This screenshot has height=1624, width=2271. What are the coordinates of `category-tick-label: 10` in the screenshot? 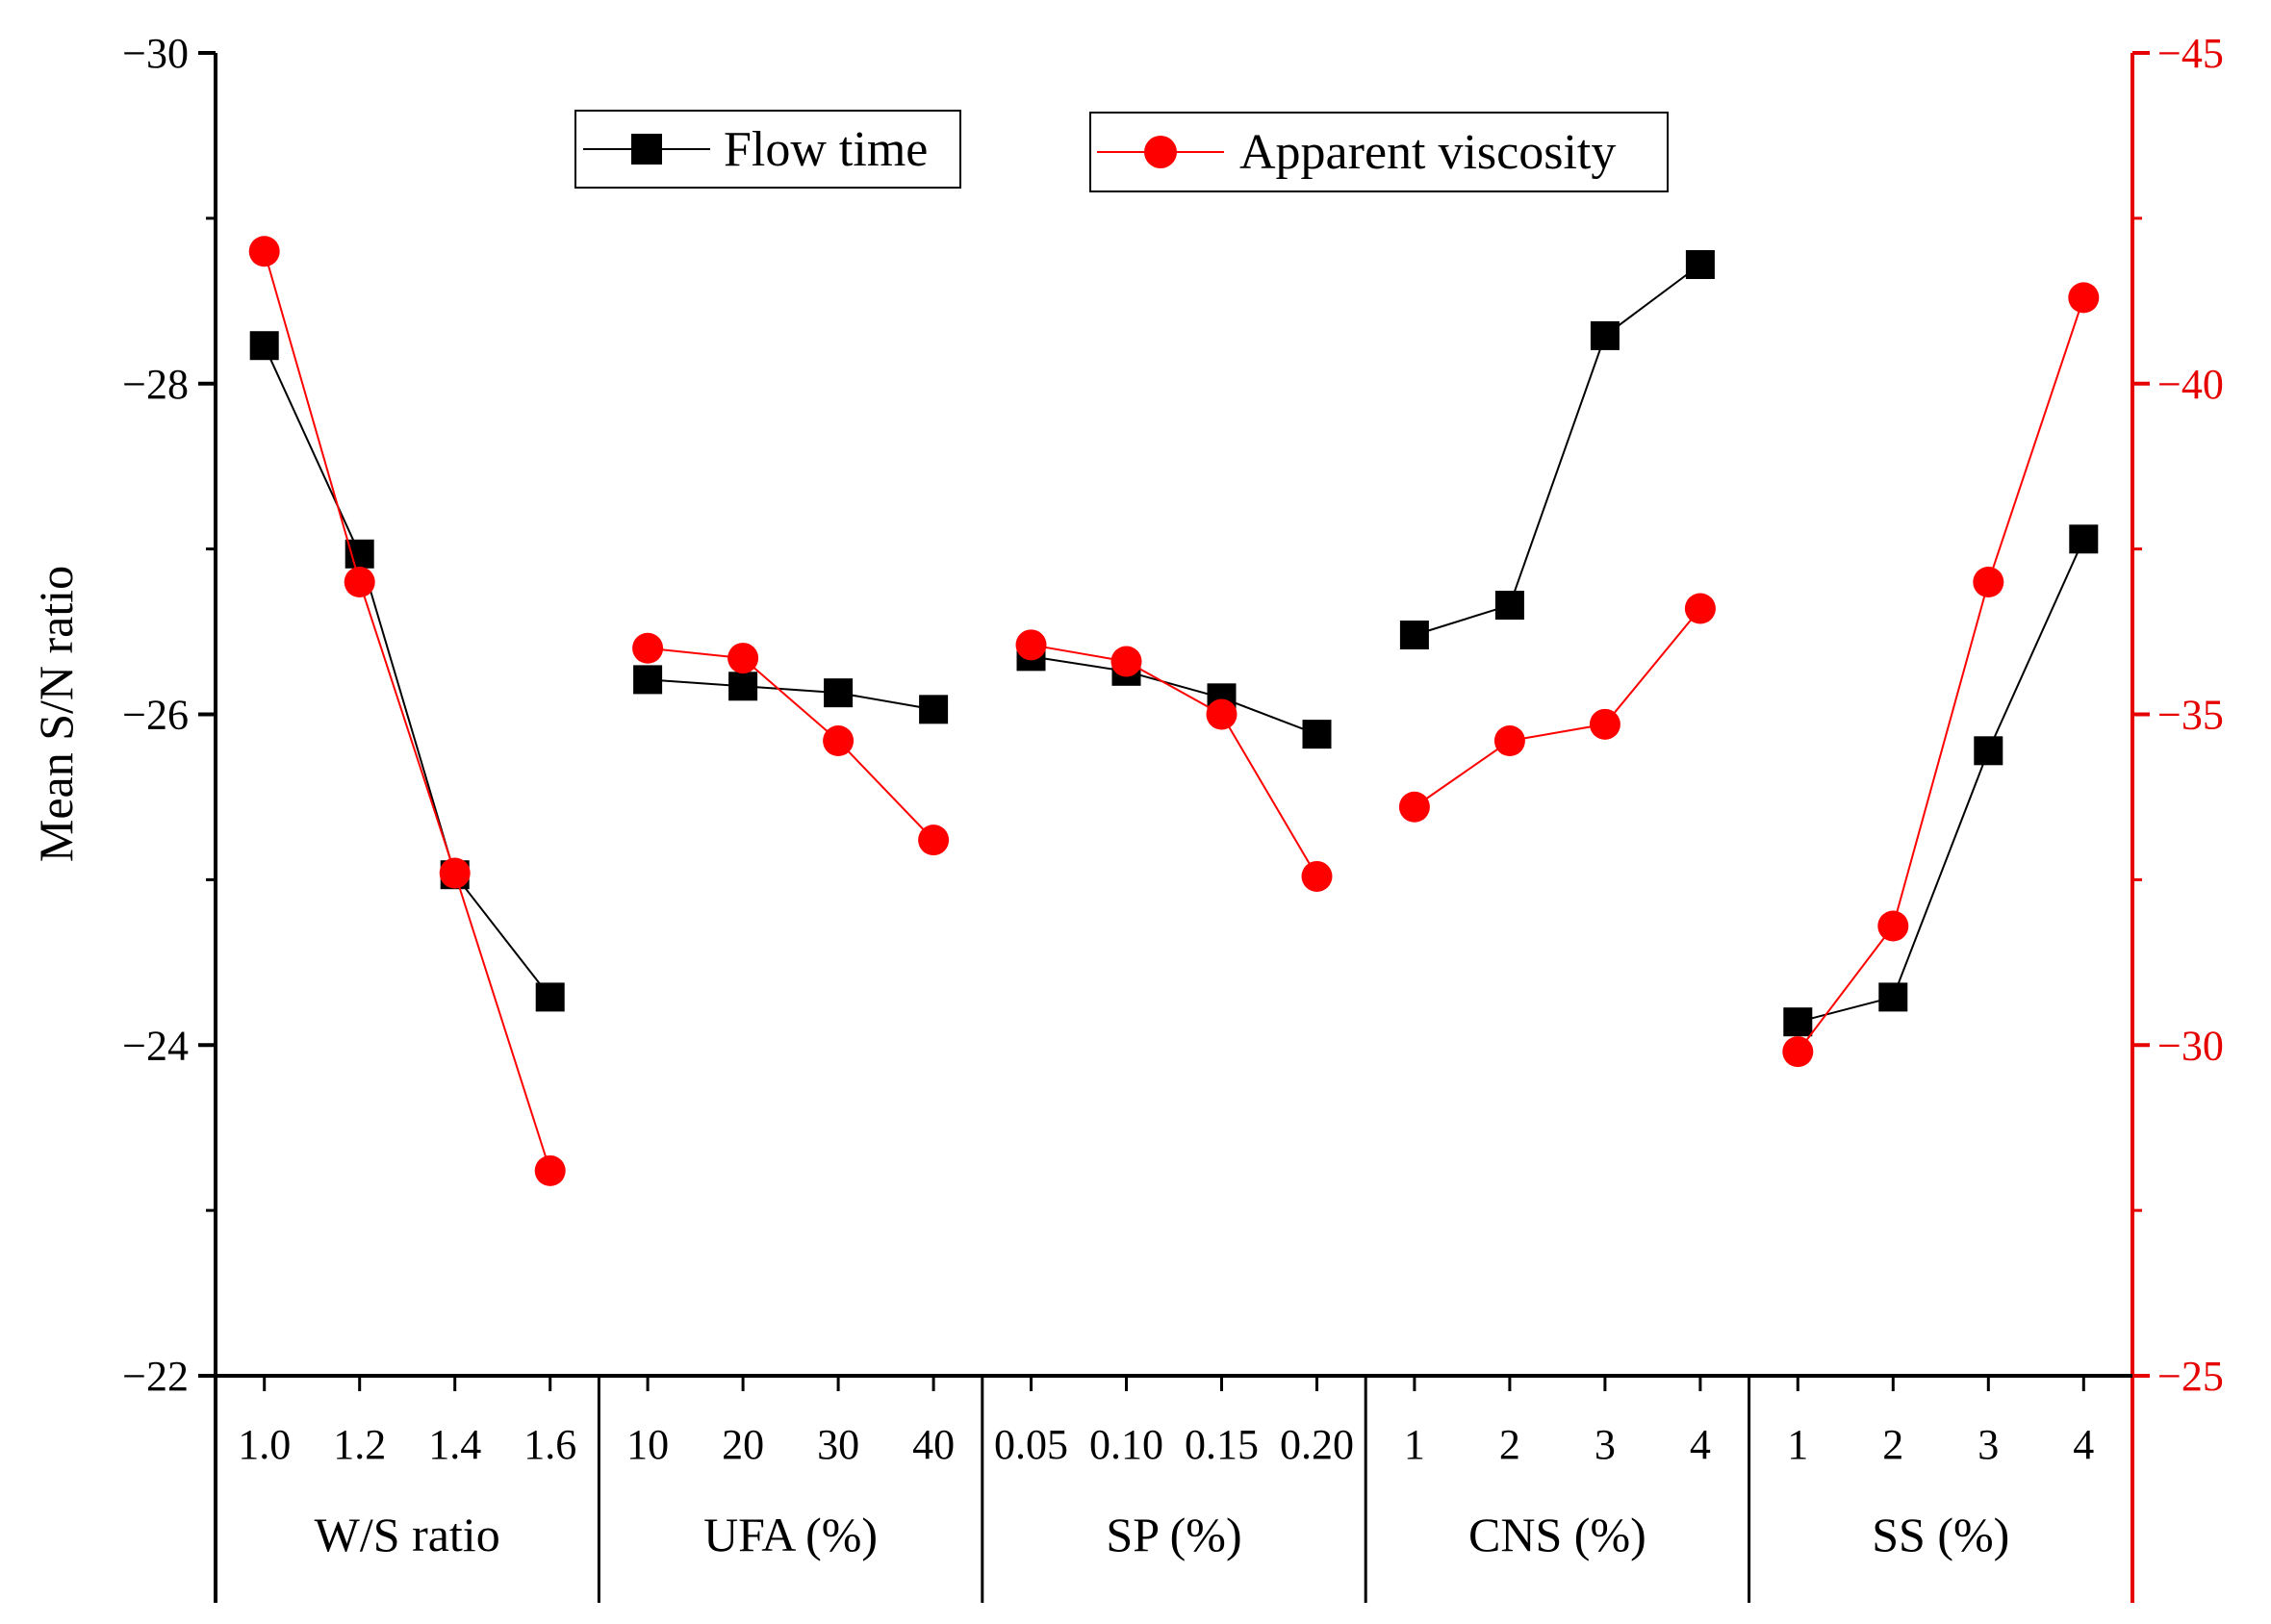 It's located at (647, 1444).